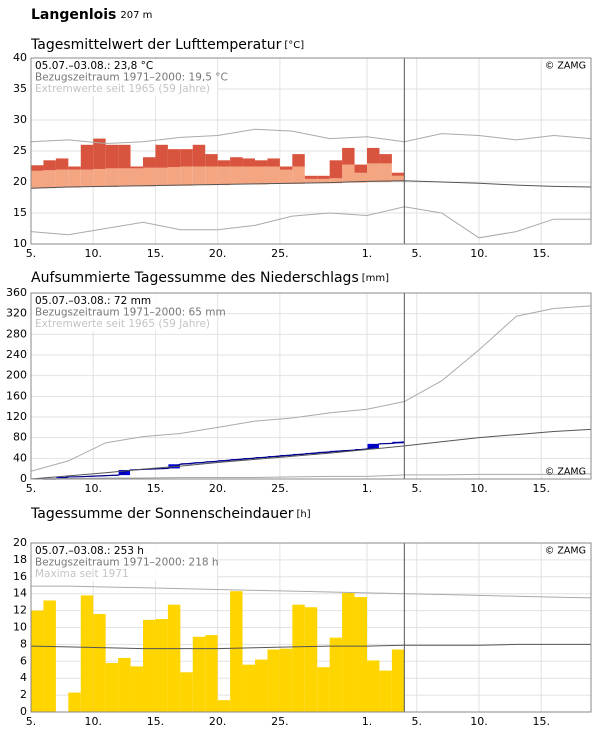  What do you see at coordinates (16, 354) in the screenshot?
I see `y-tick-label: 240` at bounding box center [16, 354].